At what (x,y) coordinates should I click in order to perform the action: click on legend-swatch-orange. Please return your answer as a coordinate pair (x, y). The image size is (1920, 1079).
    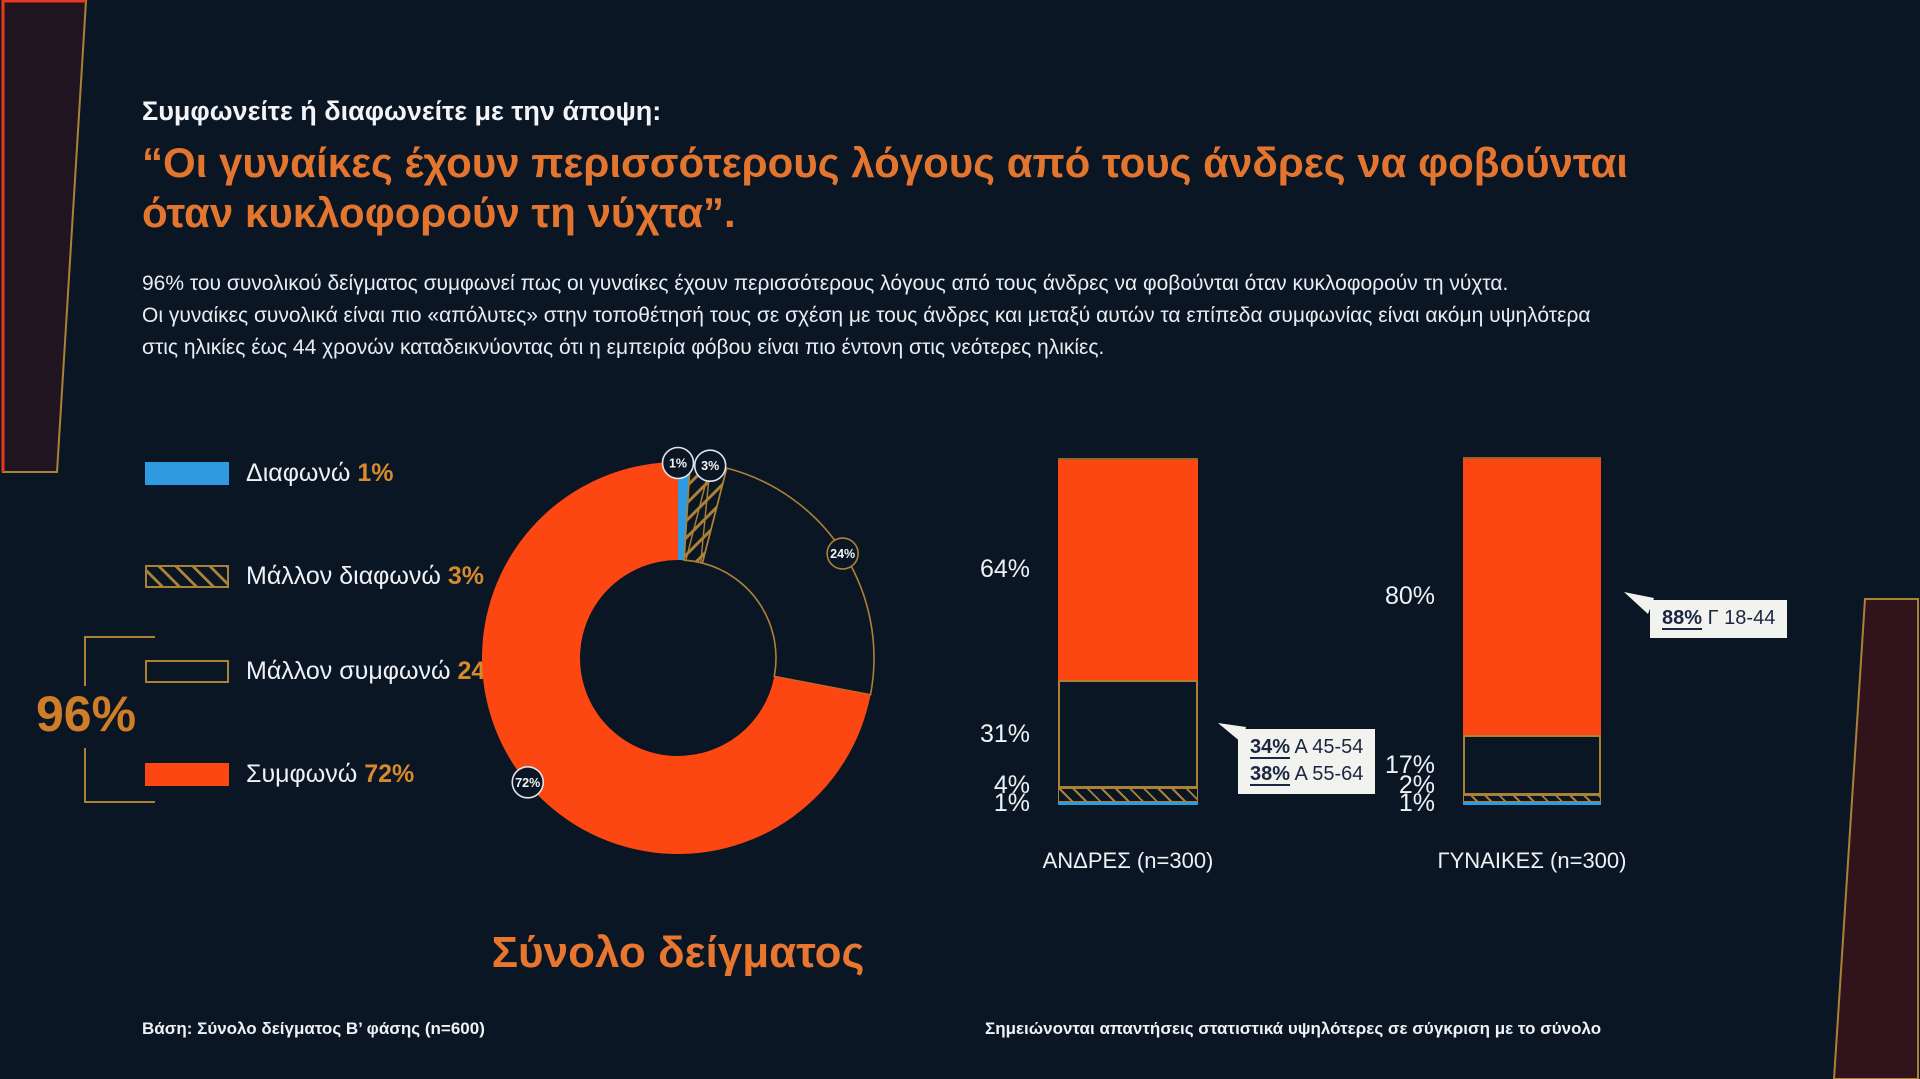
    Looking at the image, I should click on (187, 774).